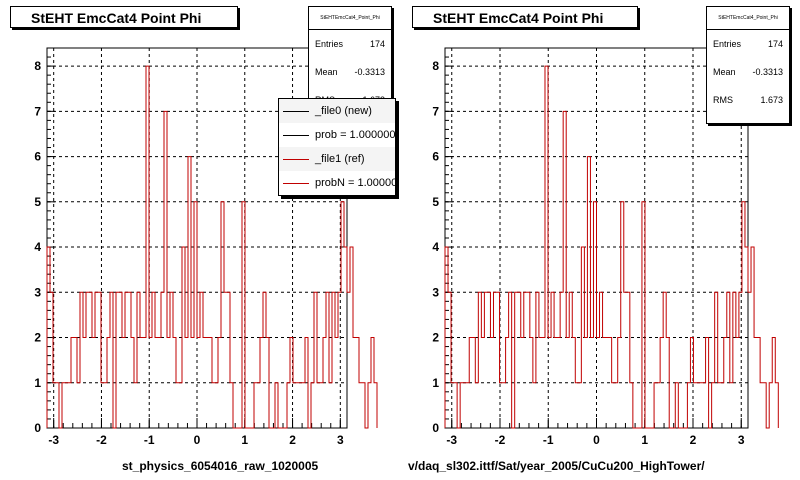 The width and height of the screenshot is (800, 480). What do you see at coordinates (340, 440) in the screenshot?
I see `left-xtick-label-3: 3` at bounding box center [340, 440].